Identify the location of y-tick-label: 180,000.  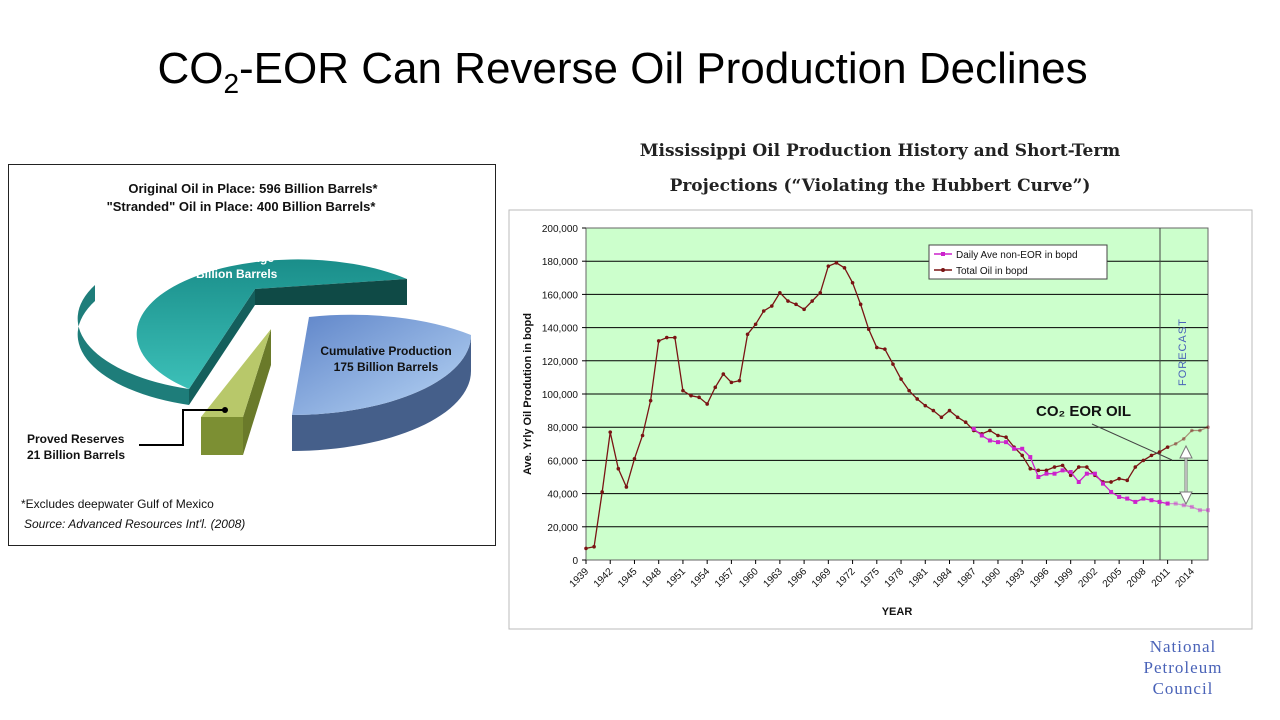
(560, 262).